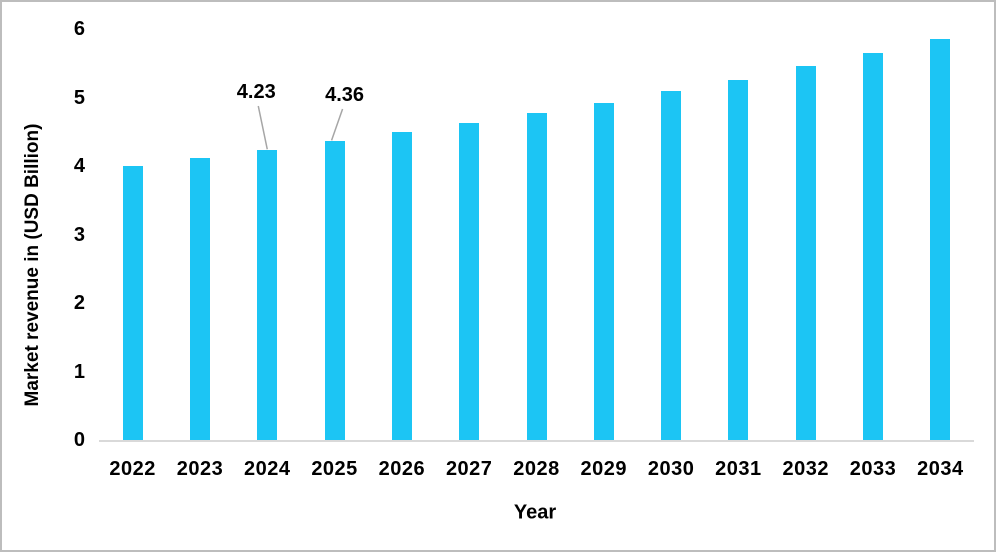 Image resolution: width=996 pixels, height=552 pixels. What do you see at coordinates (337, 124) in the screenshot?
I see `leader-line-2025` at bounding box center [337, 124].